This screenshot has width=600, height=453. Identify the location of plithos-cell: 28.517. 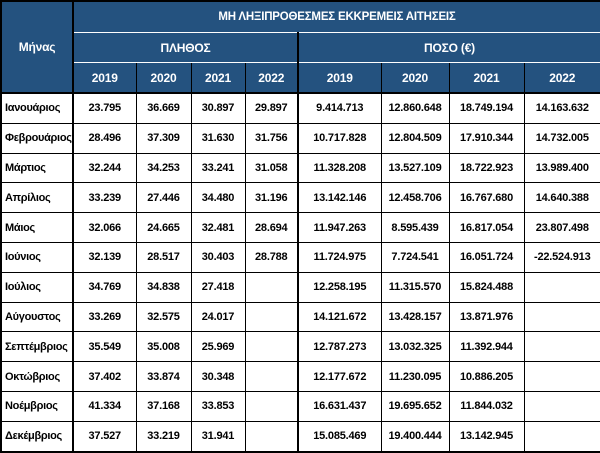
(163, 257).